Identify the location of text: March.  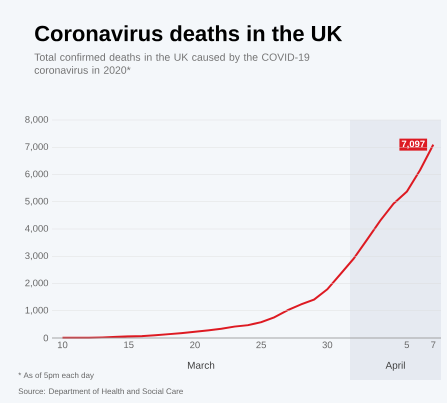
(201, 365).